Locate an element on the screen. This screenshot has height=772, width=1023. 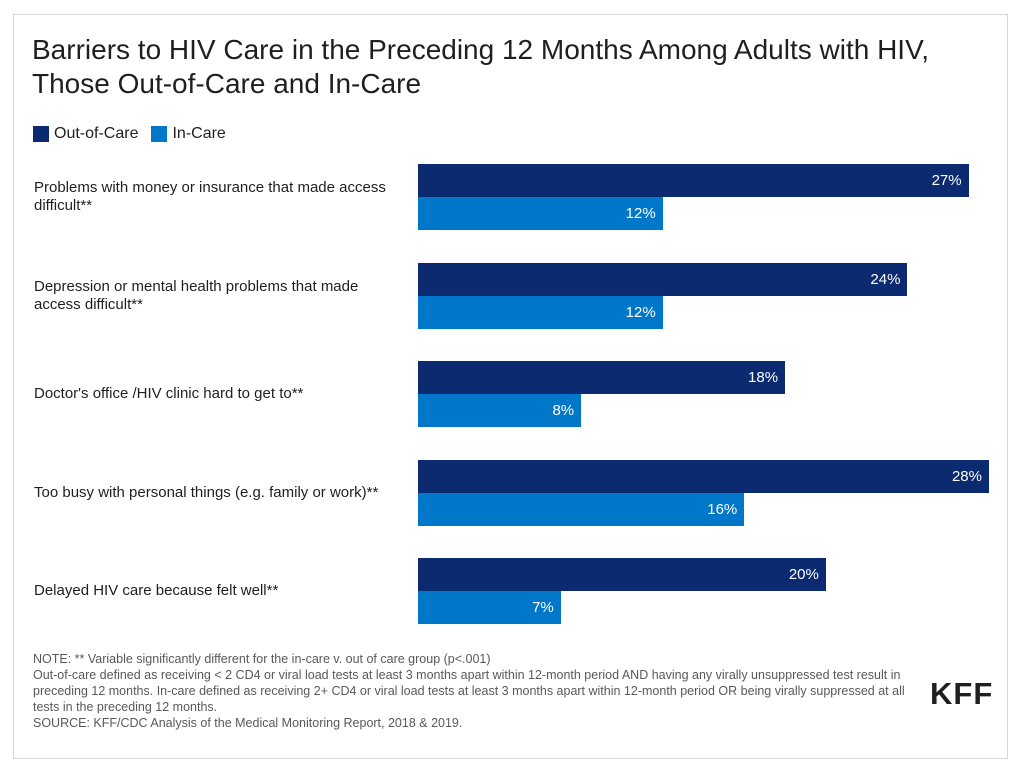
data-label: 24% is located at coordinates (885, 279).